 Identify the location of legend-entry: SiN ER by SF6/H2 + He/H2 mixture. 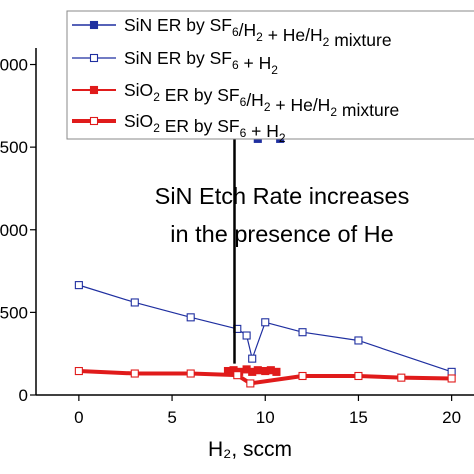
(232, 32).